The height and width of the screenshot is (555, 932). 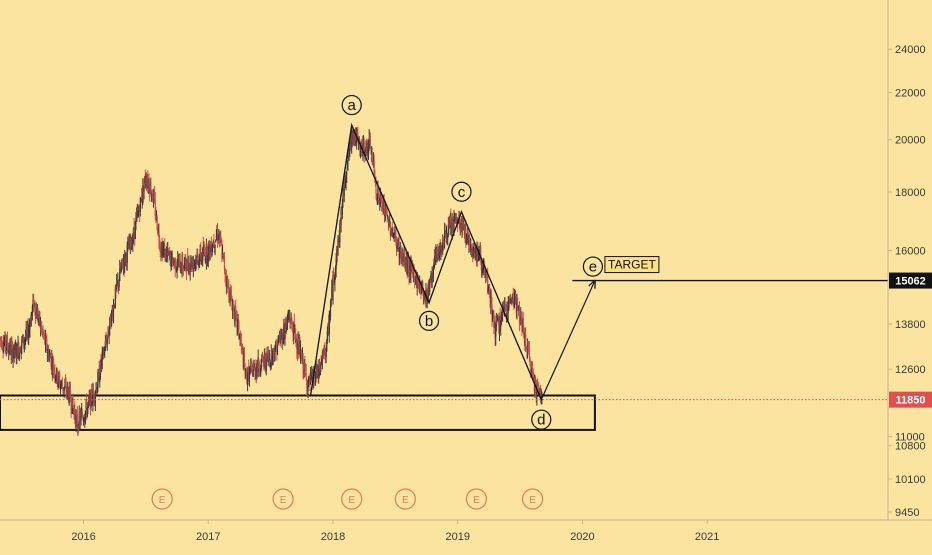 I want to click on y-tick-label: 10800, so click(x=910, y=447).